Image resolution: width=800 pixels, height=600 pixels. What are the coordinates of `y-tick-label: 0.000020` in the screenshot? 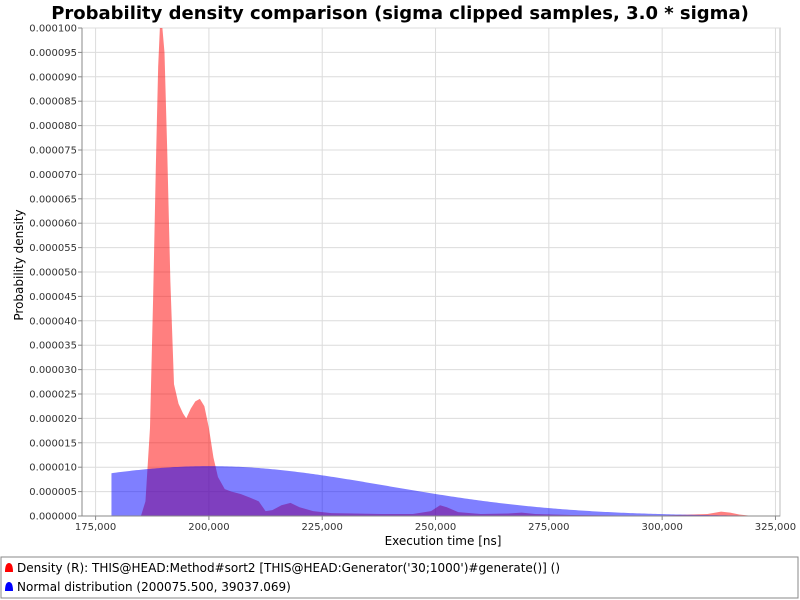 It's located at (53, 419).